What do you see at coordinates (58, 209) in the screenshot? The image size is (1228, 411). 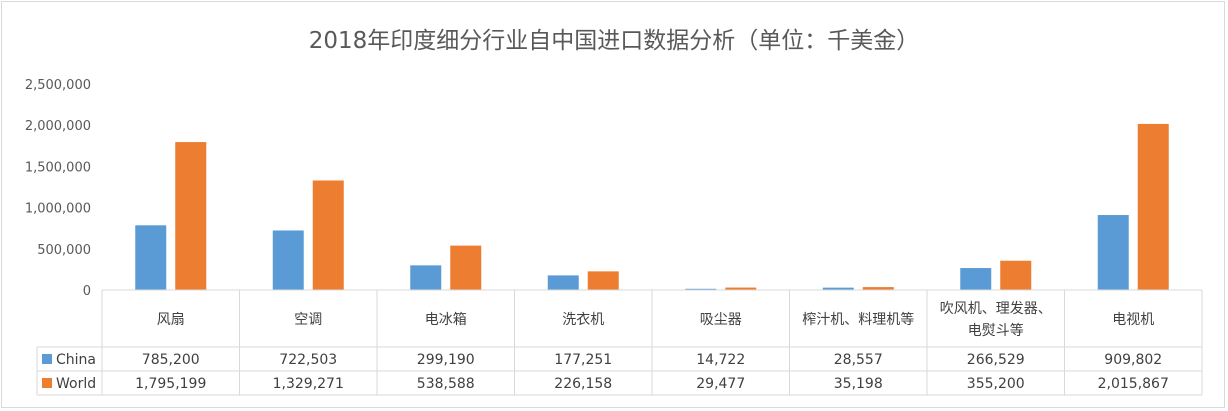 I see `y-tick-label: 1,000,000` at bounding box center [58, 209].